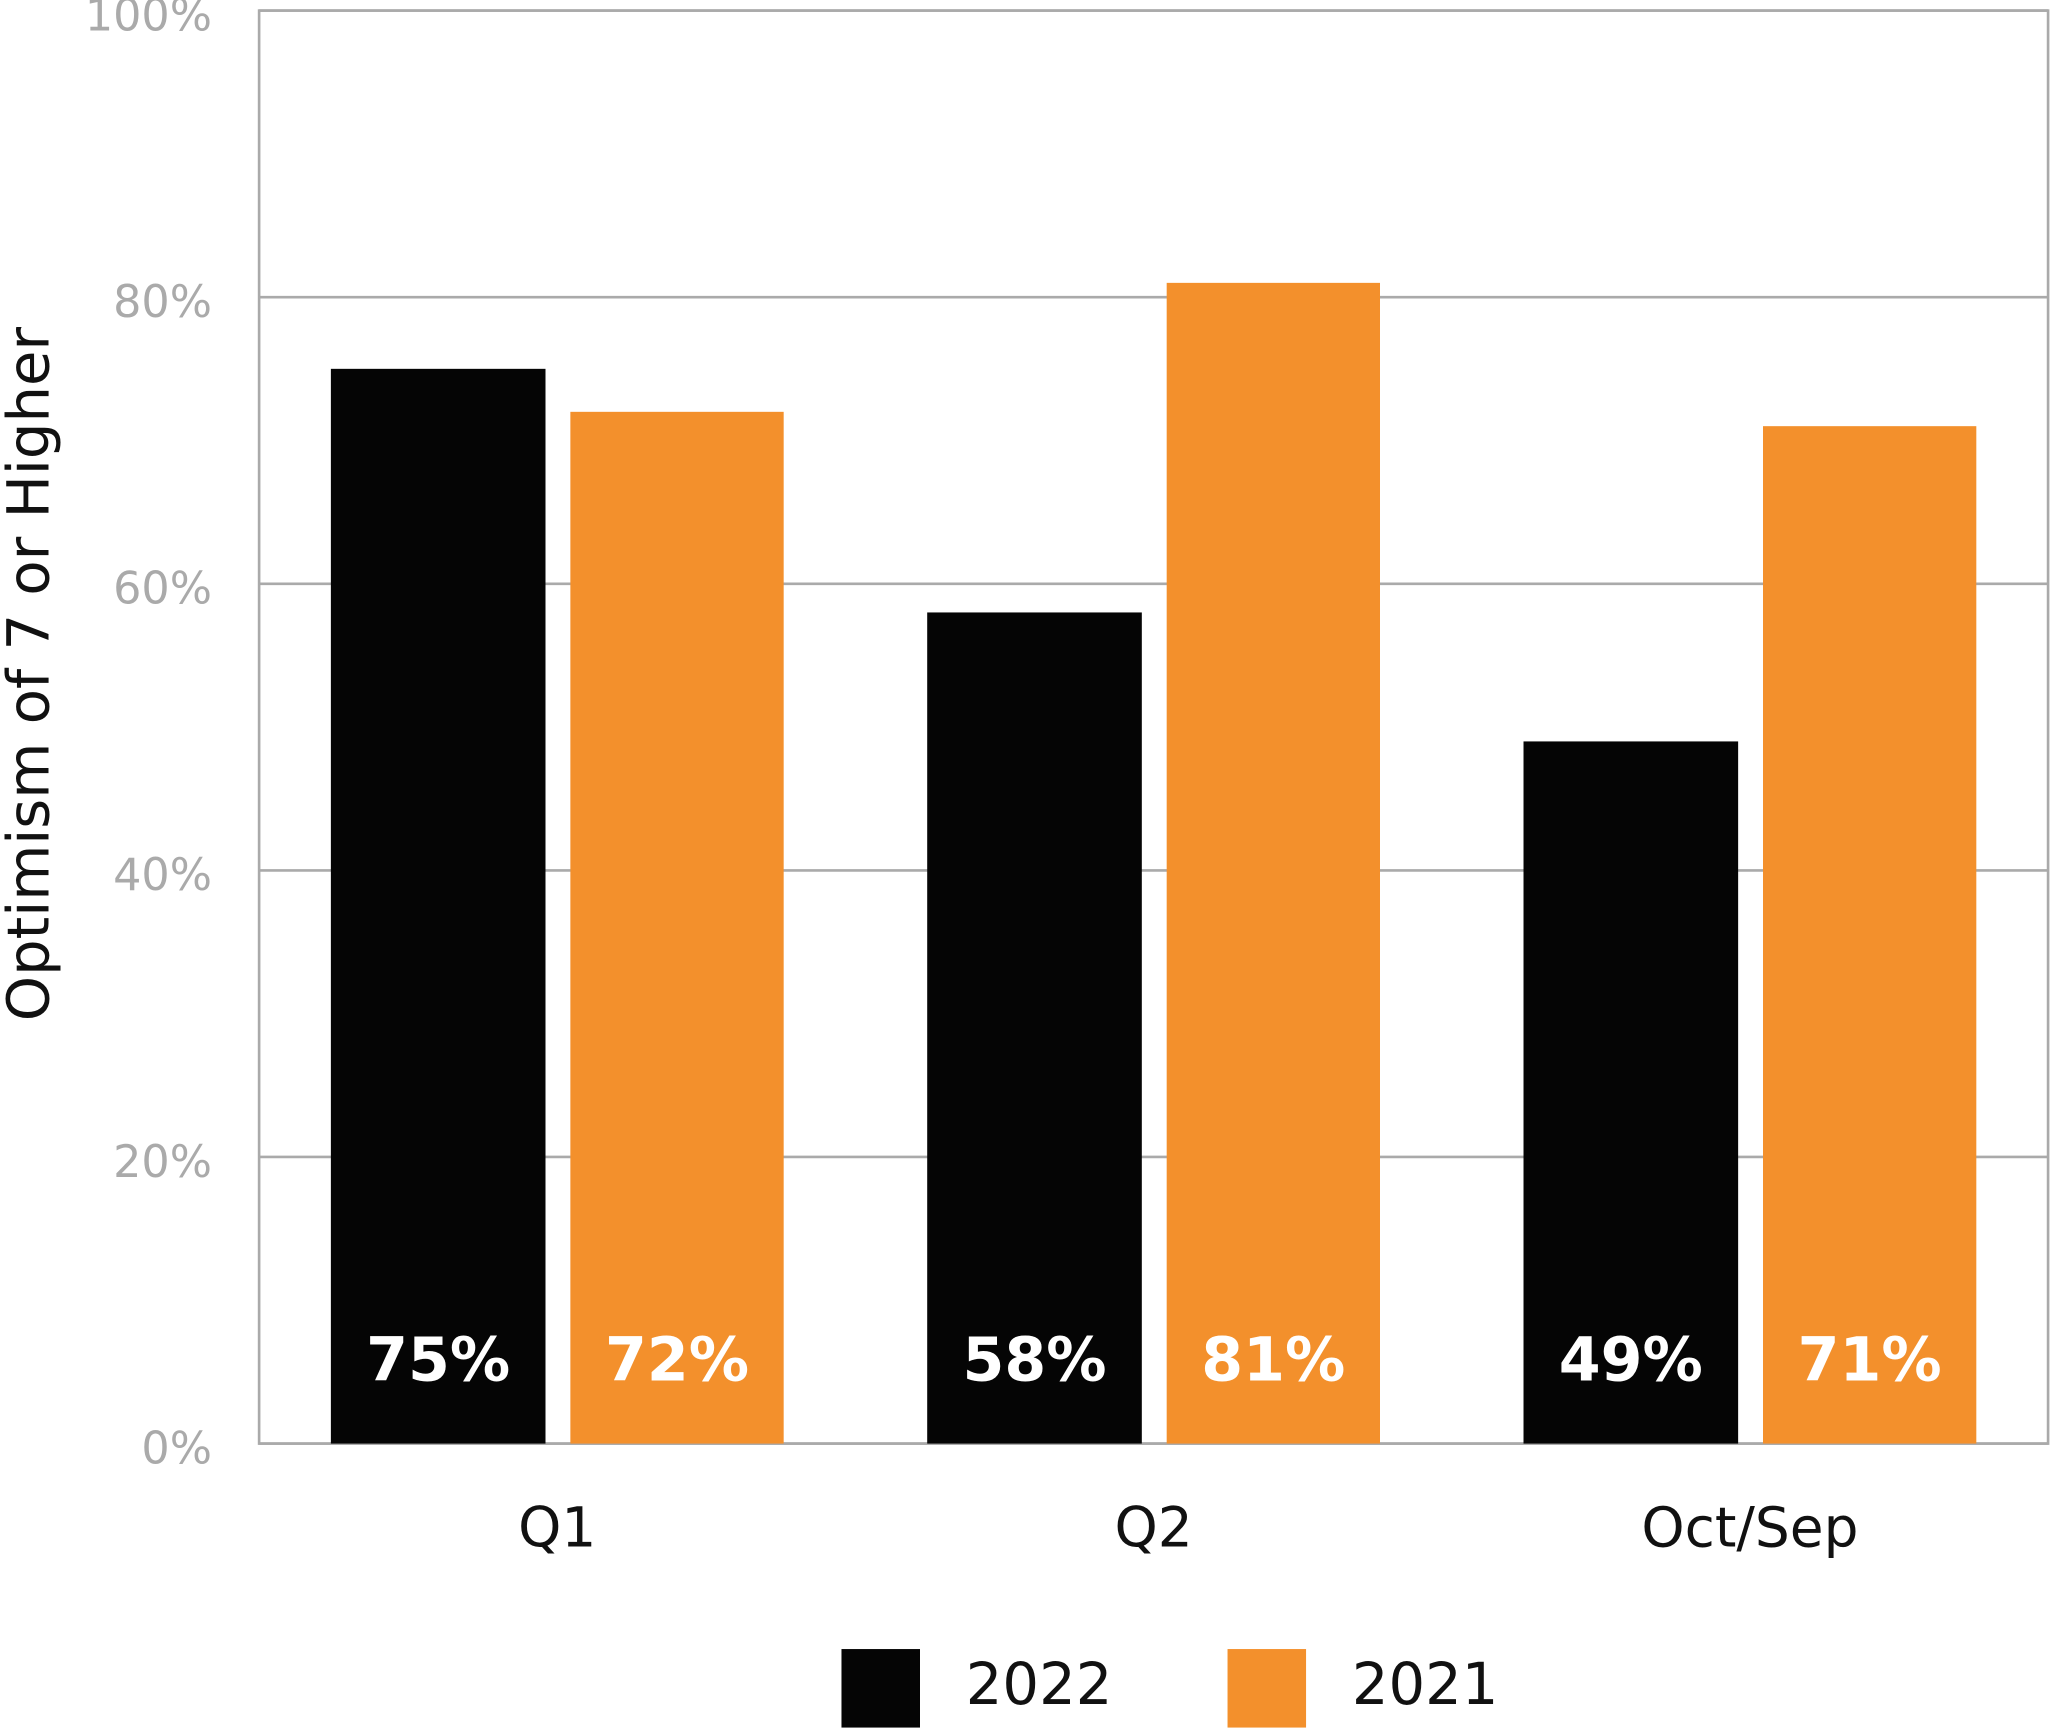  Describe the element at coordinates (162, 589) in the screenshot. I see `y-tick-label: 60%` at that location.